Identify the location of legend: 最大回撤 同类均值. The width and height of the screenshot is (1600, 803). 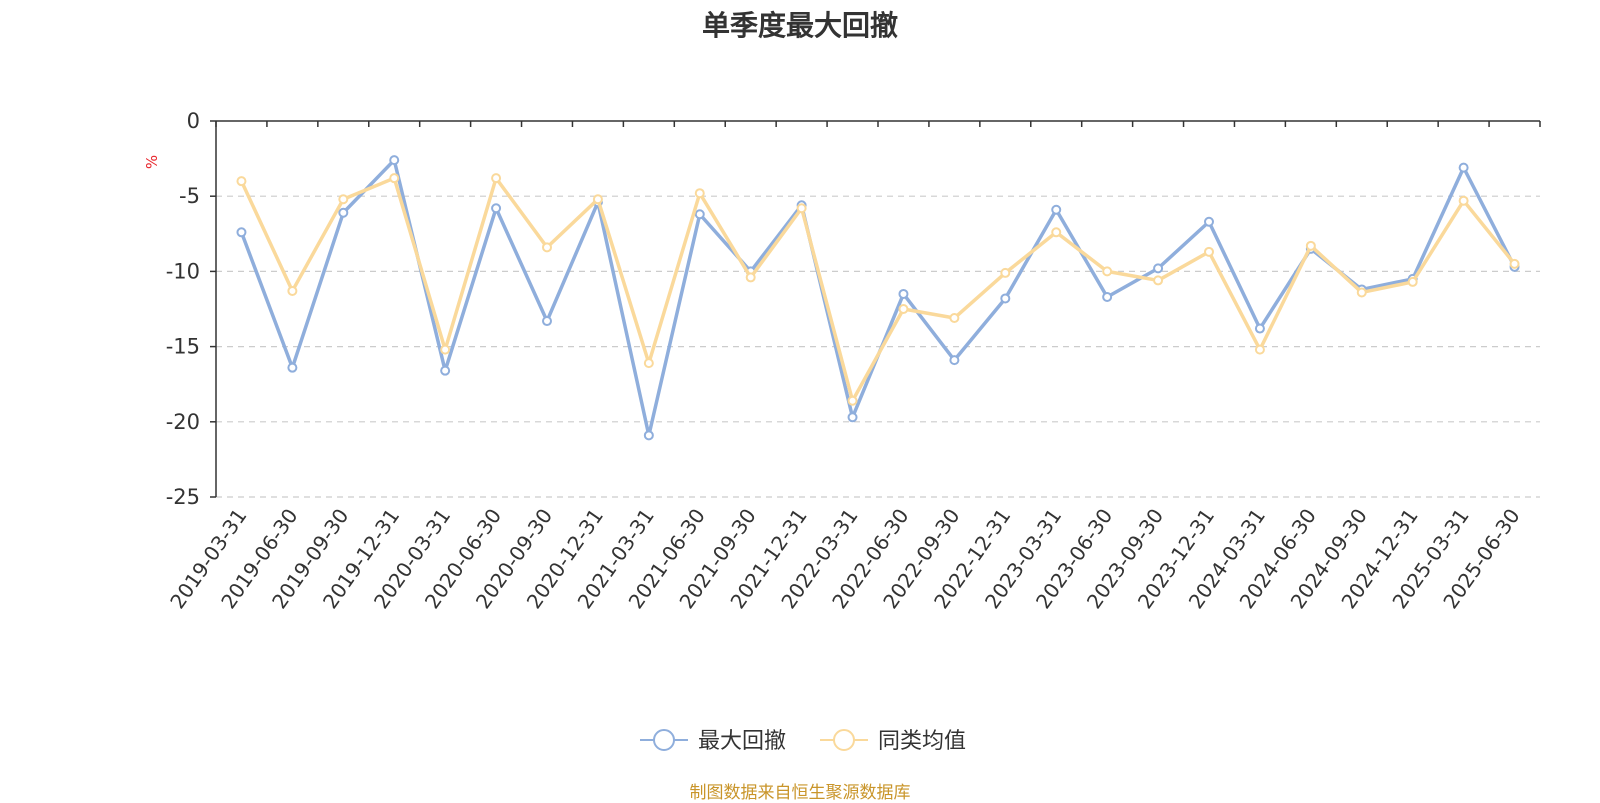
(803, 741).